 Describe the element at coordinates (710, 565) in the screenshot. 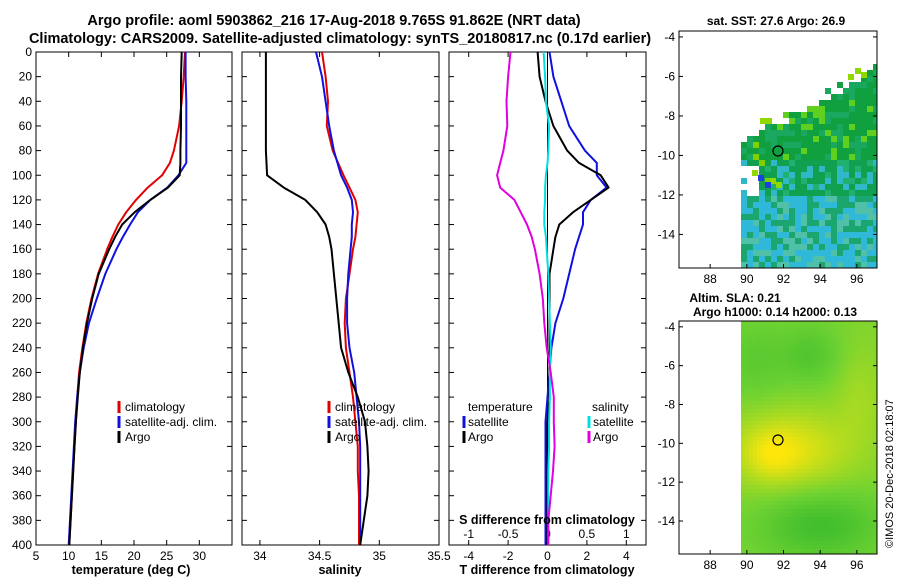

I see `map-xtick-label: 88` at that location.